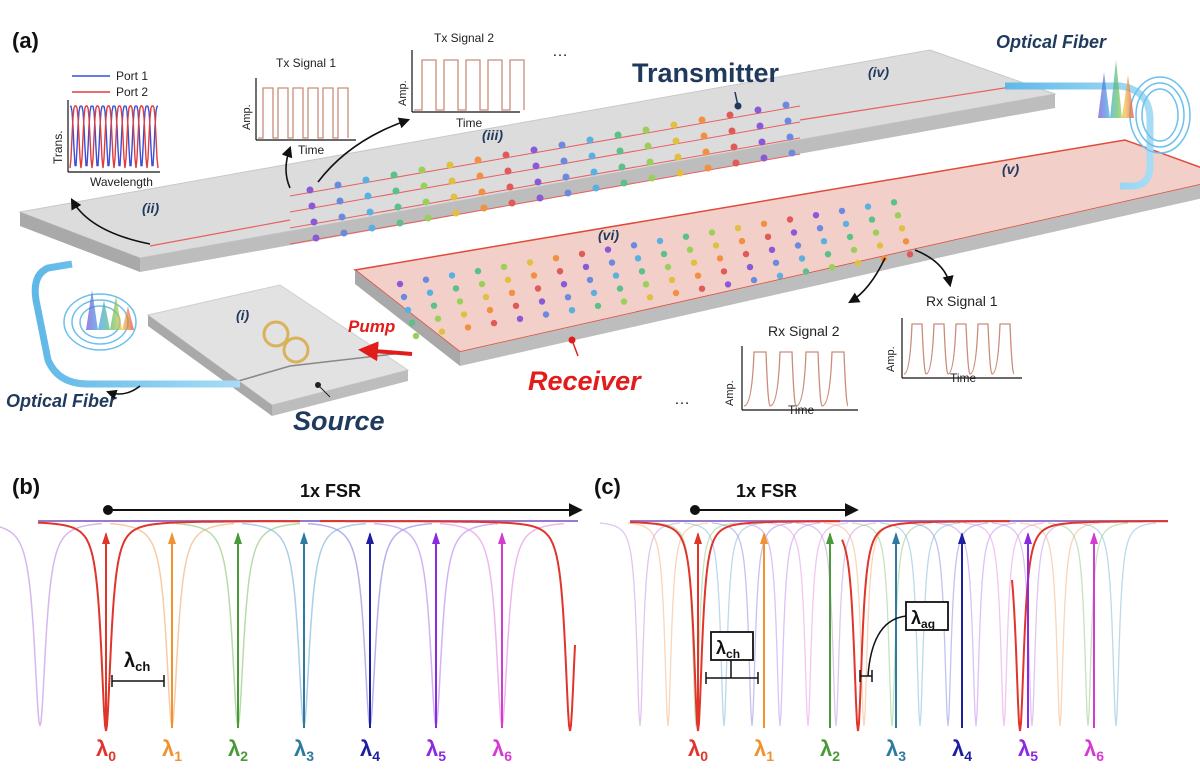 The image size is (1200, 782). Describe the element at coordinates (896, 630) in the screenshot. I see `c-channel-arrows` at that location.